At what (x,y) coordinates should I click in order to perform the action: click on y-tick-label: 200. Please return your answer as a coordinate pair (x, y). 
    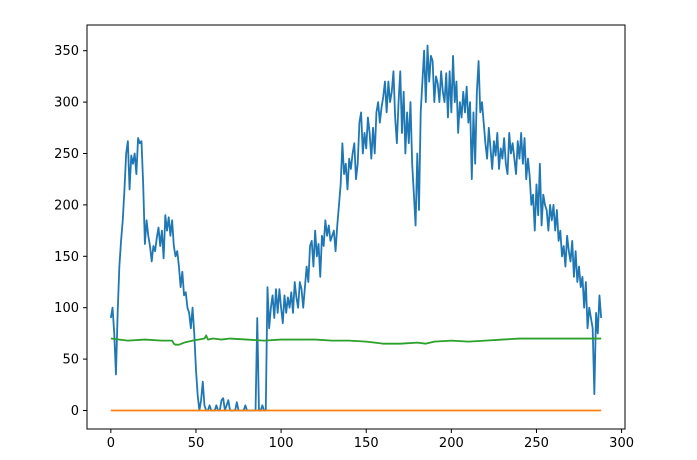
    Looking at the image, I should click on (66, 205).